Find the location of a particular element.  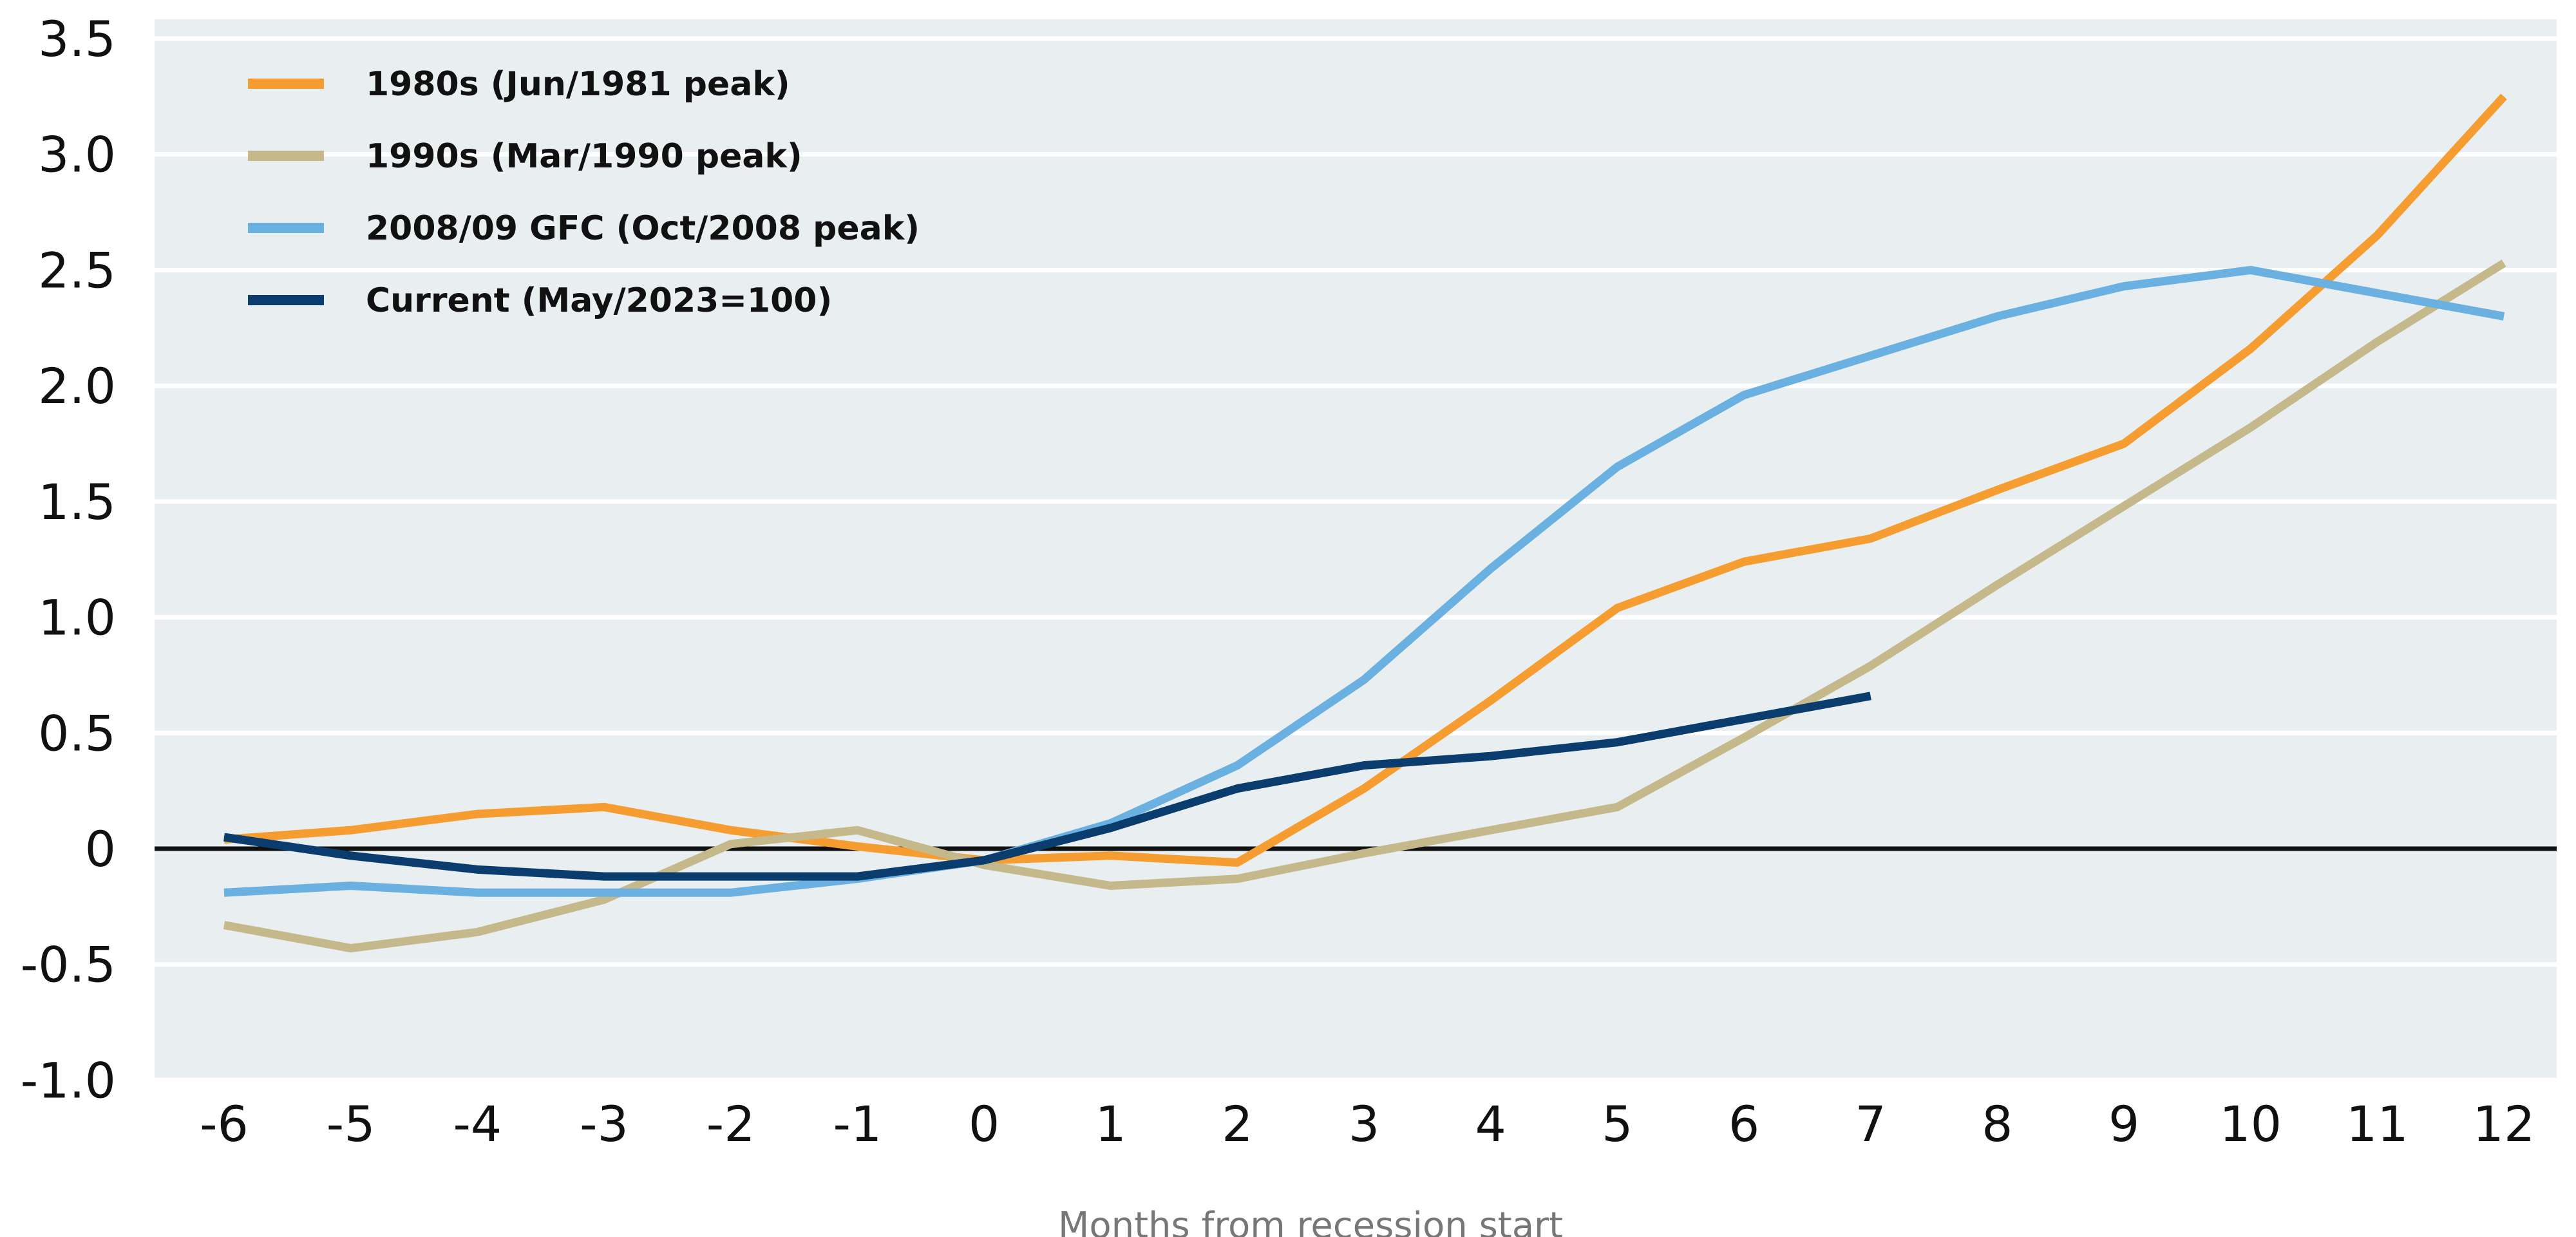

x-tick-label: 7 is located at coordinates (1870, 1124).